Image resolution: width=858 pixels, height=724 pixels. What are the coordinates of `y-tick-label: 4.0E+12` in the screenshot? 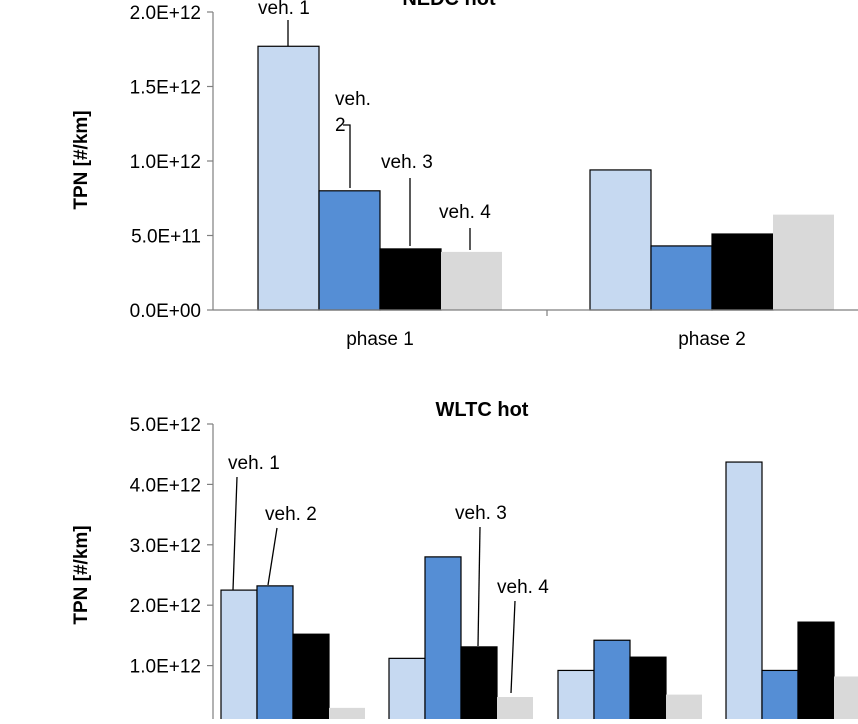 It's located at (165, 485).